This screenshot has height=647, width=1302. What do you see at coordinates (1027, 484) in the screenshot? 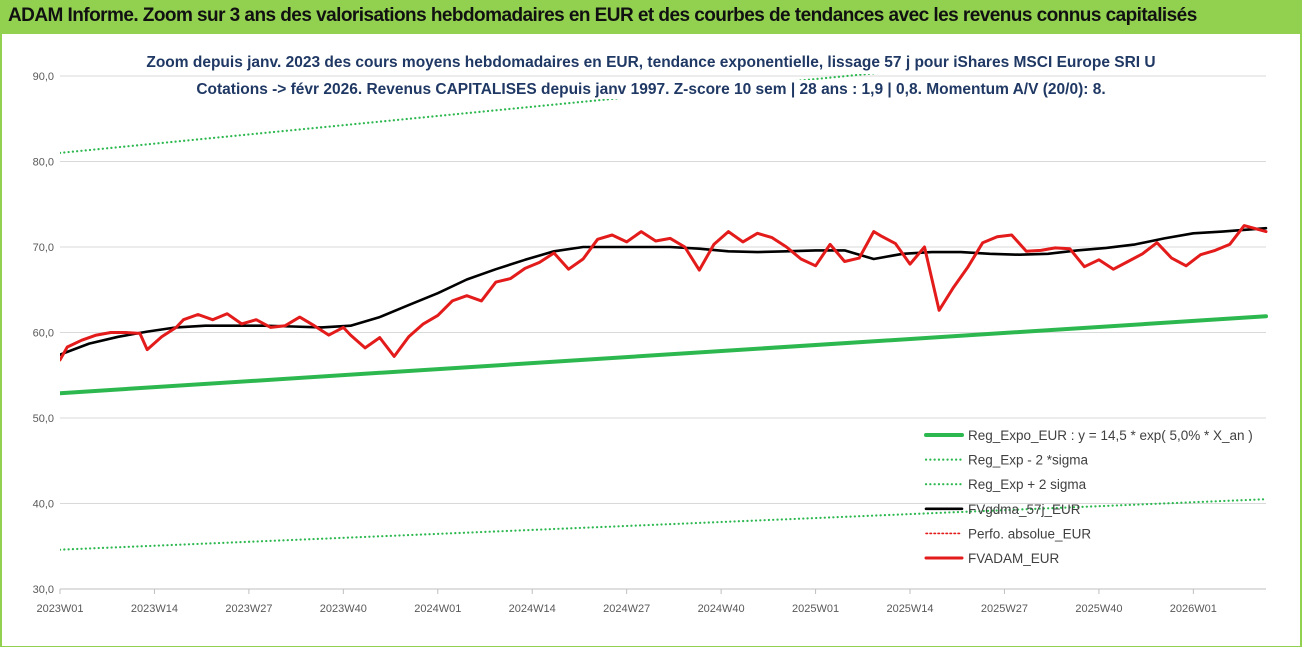
I see `legend-label: Reg_Exp + 2 sigma` at bounding box center [1027, 484].